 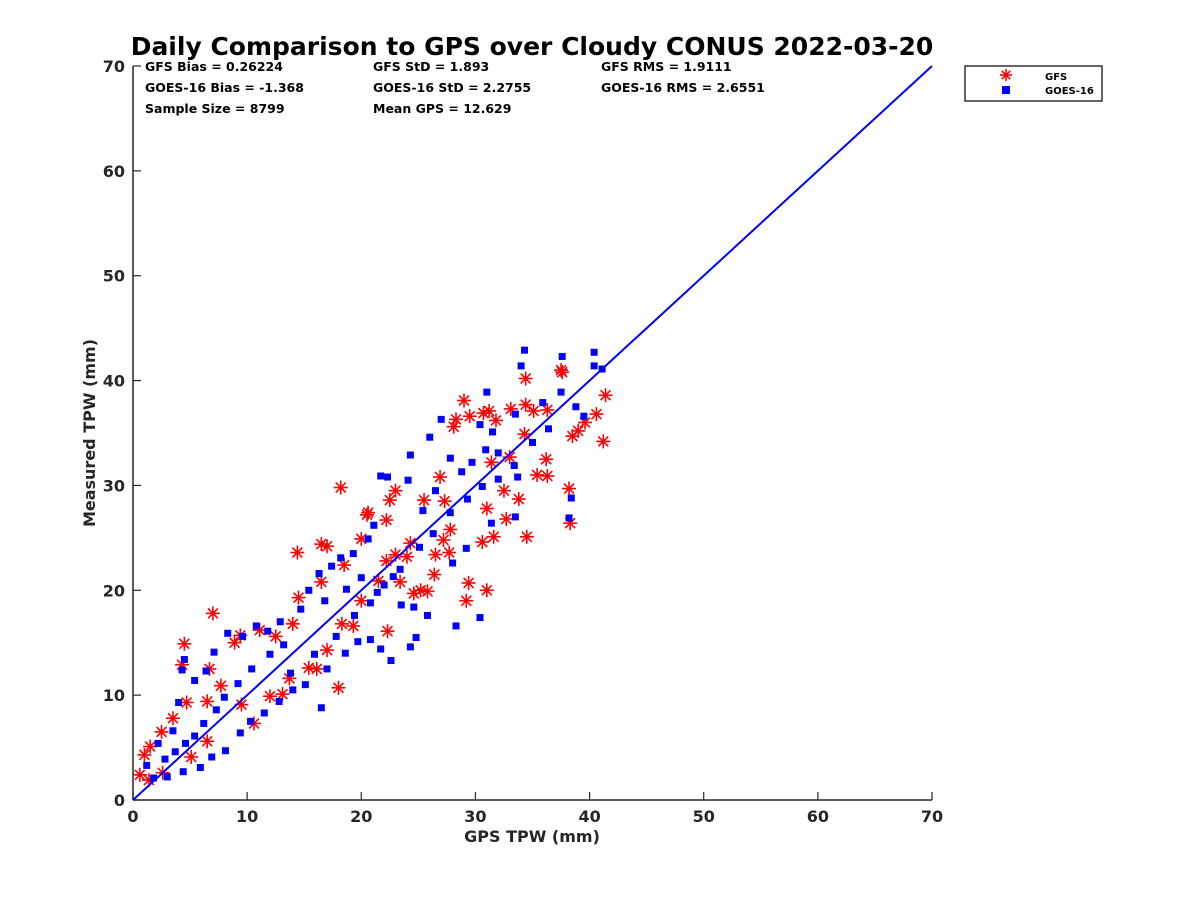 What do you see at coordinates (818, 816) in the screenshot?
I see `x-tick-label: 60` at bounding box center [818, 816].